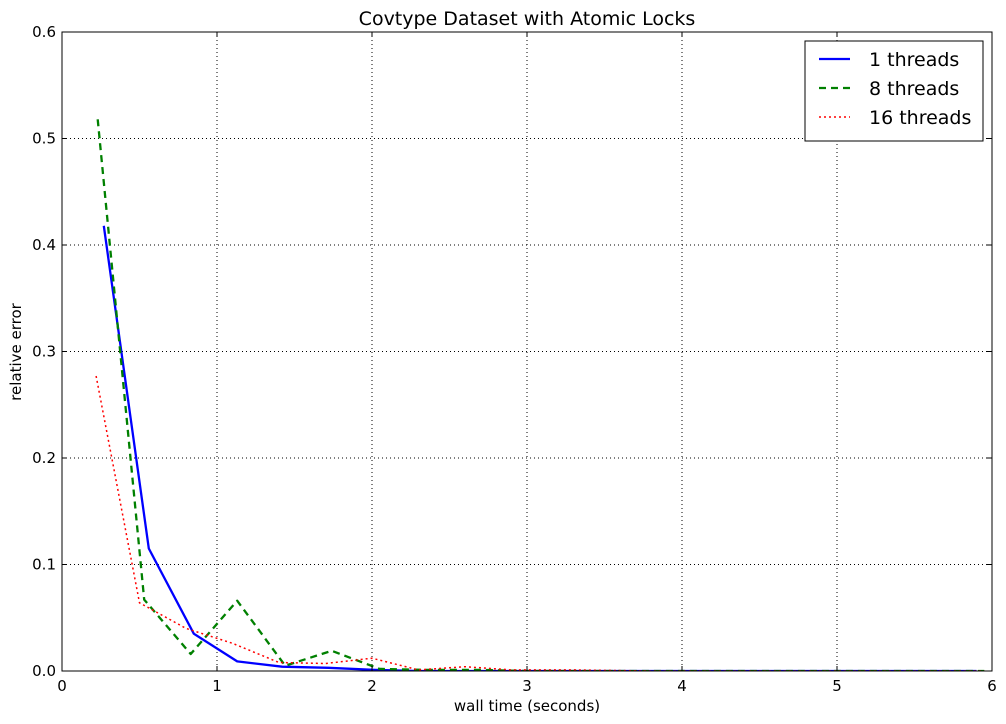 This screenshot has height=724, width=1006. I want to click on legend-label-2: 8 threads, so click(914, 89).